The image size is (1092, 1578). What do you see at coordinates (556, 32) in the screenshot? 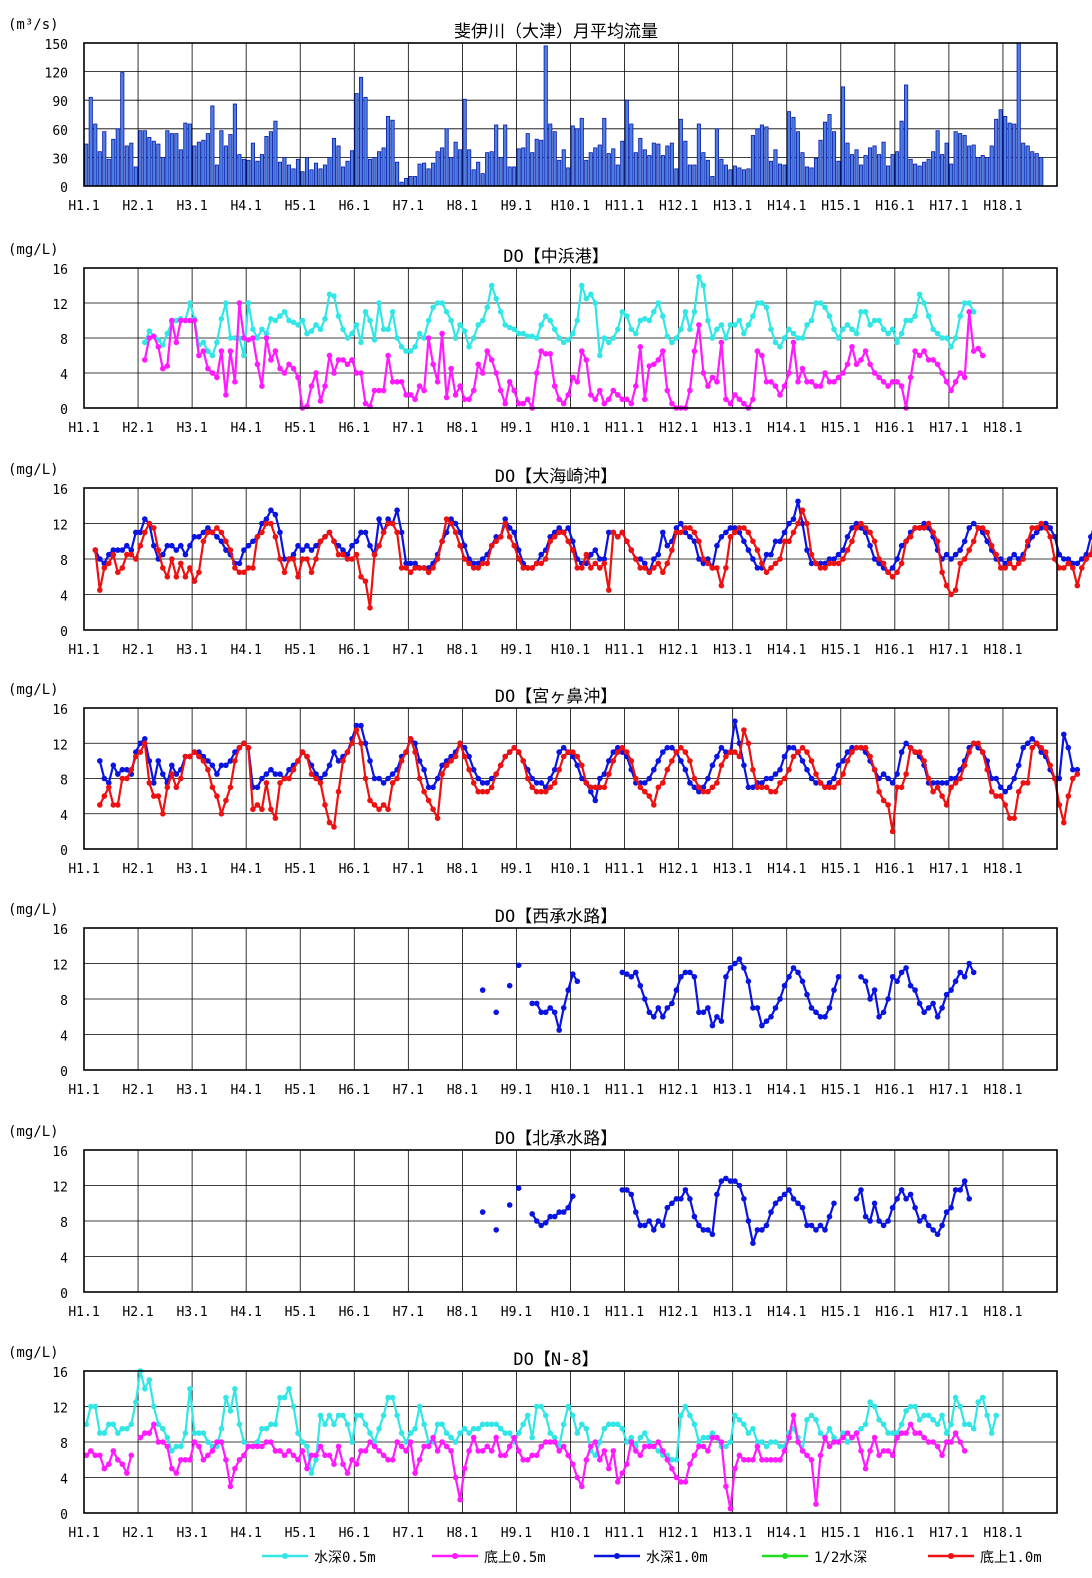
I see `chart-title: 斐伊川（大津）月平均流量` at bounding box center [556, 32].